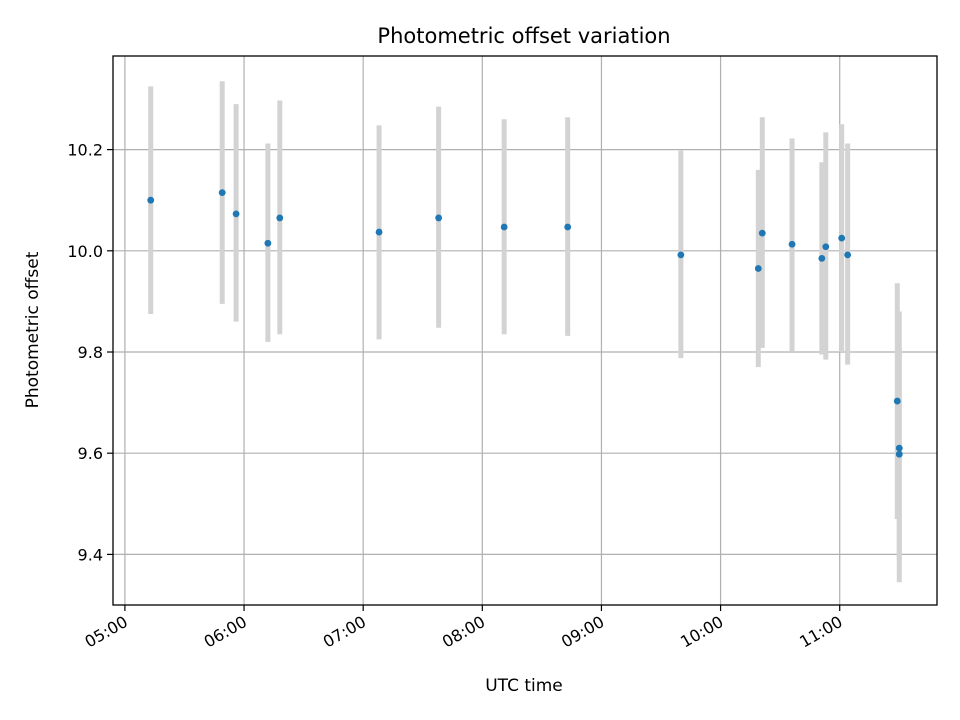 The height and width of the screenshot is (720, 960). I want to click on y-tick-label: 10.0, so click(85, 251).